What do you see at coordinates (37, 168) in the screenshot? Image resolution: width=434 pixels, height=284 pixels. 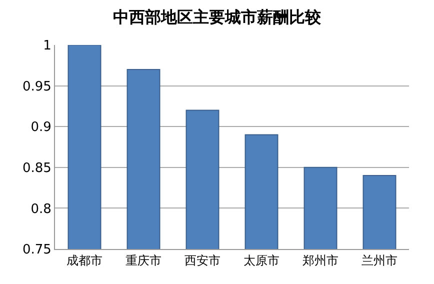 I see `y-tick-label: 0.85` at bounding box center [37, 168].